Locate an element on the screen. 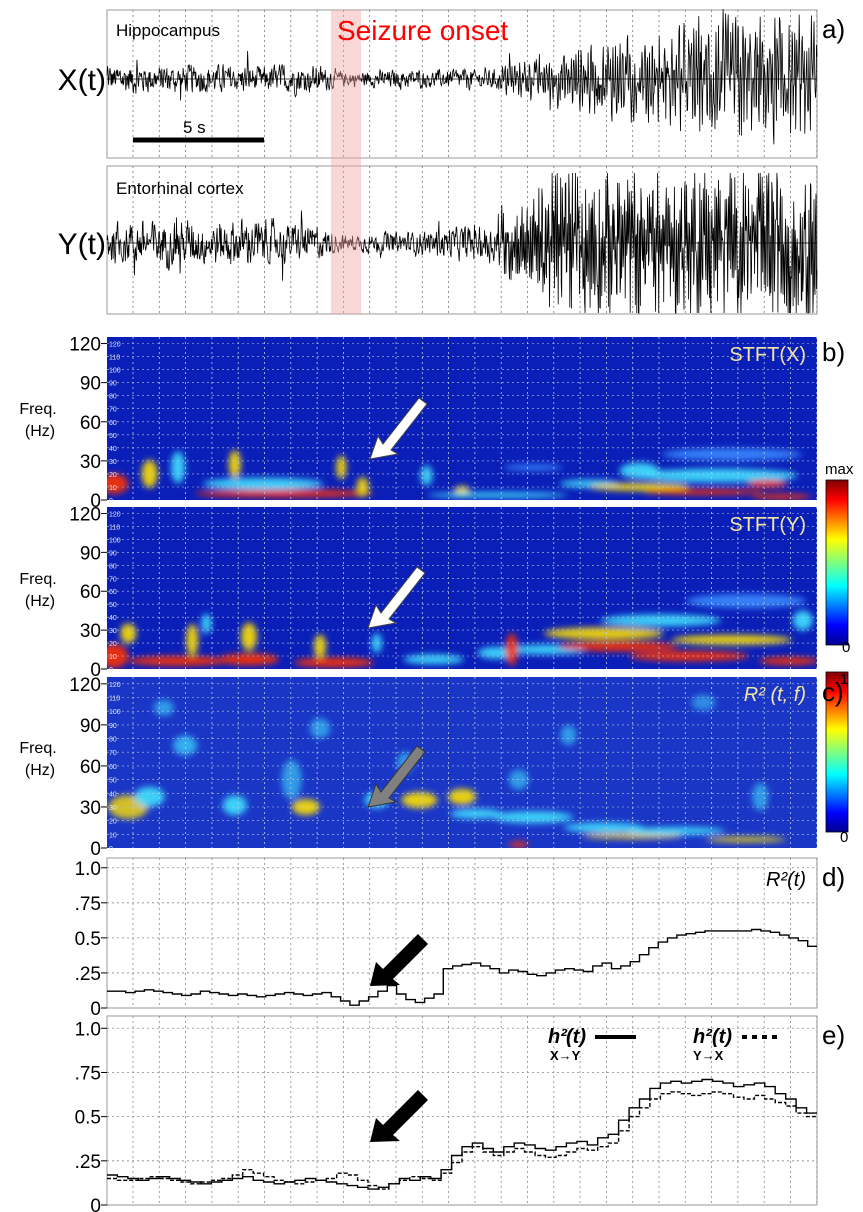 Image resolution: width=863 pixels, height=1212 pixels. panel-e-h2: 0 .25 0.5 .75 1.0 h² X→Y (t) h² Y→X (t) is located at coordinates (446, 1113).